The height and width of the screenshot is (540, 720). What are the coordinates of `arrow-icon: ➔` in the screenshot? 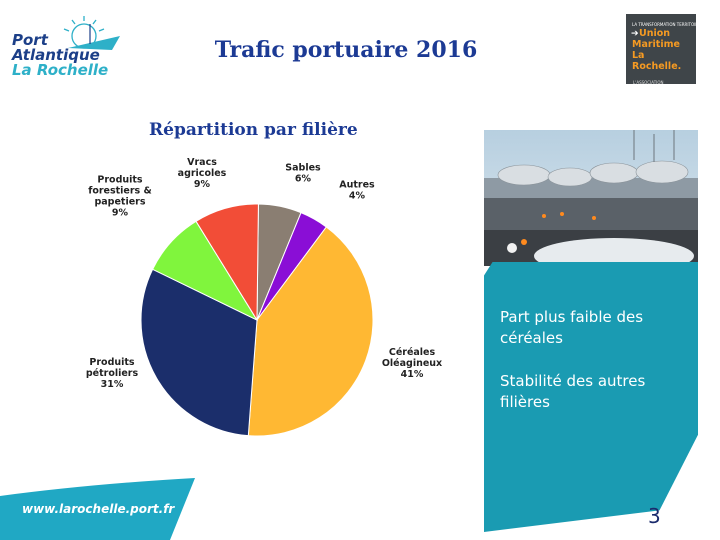 It's located at (635, 34).